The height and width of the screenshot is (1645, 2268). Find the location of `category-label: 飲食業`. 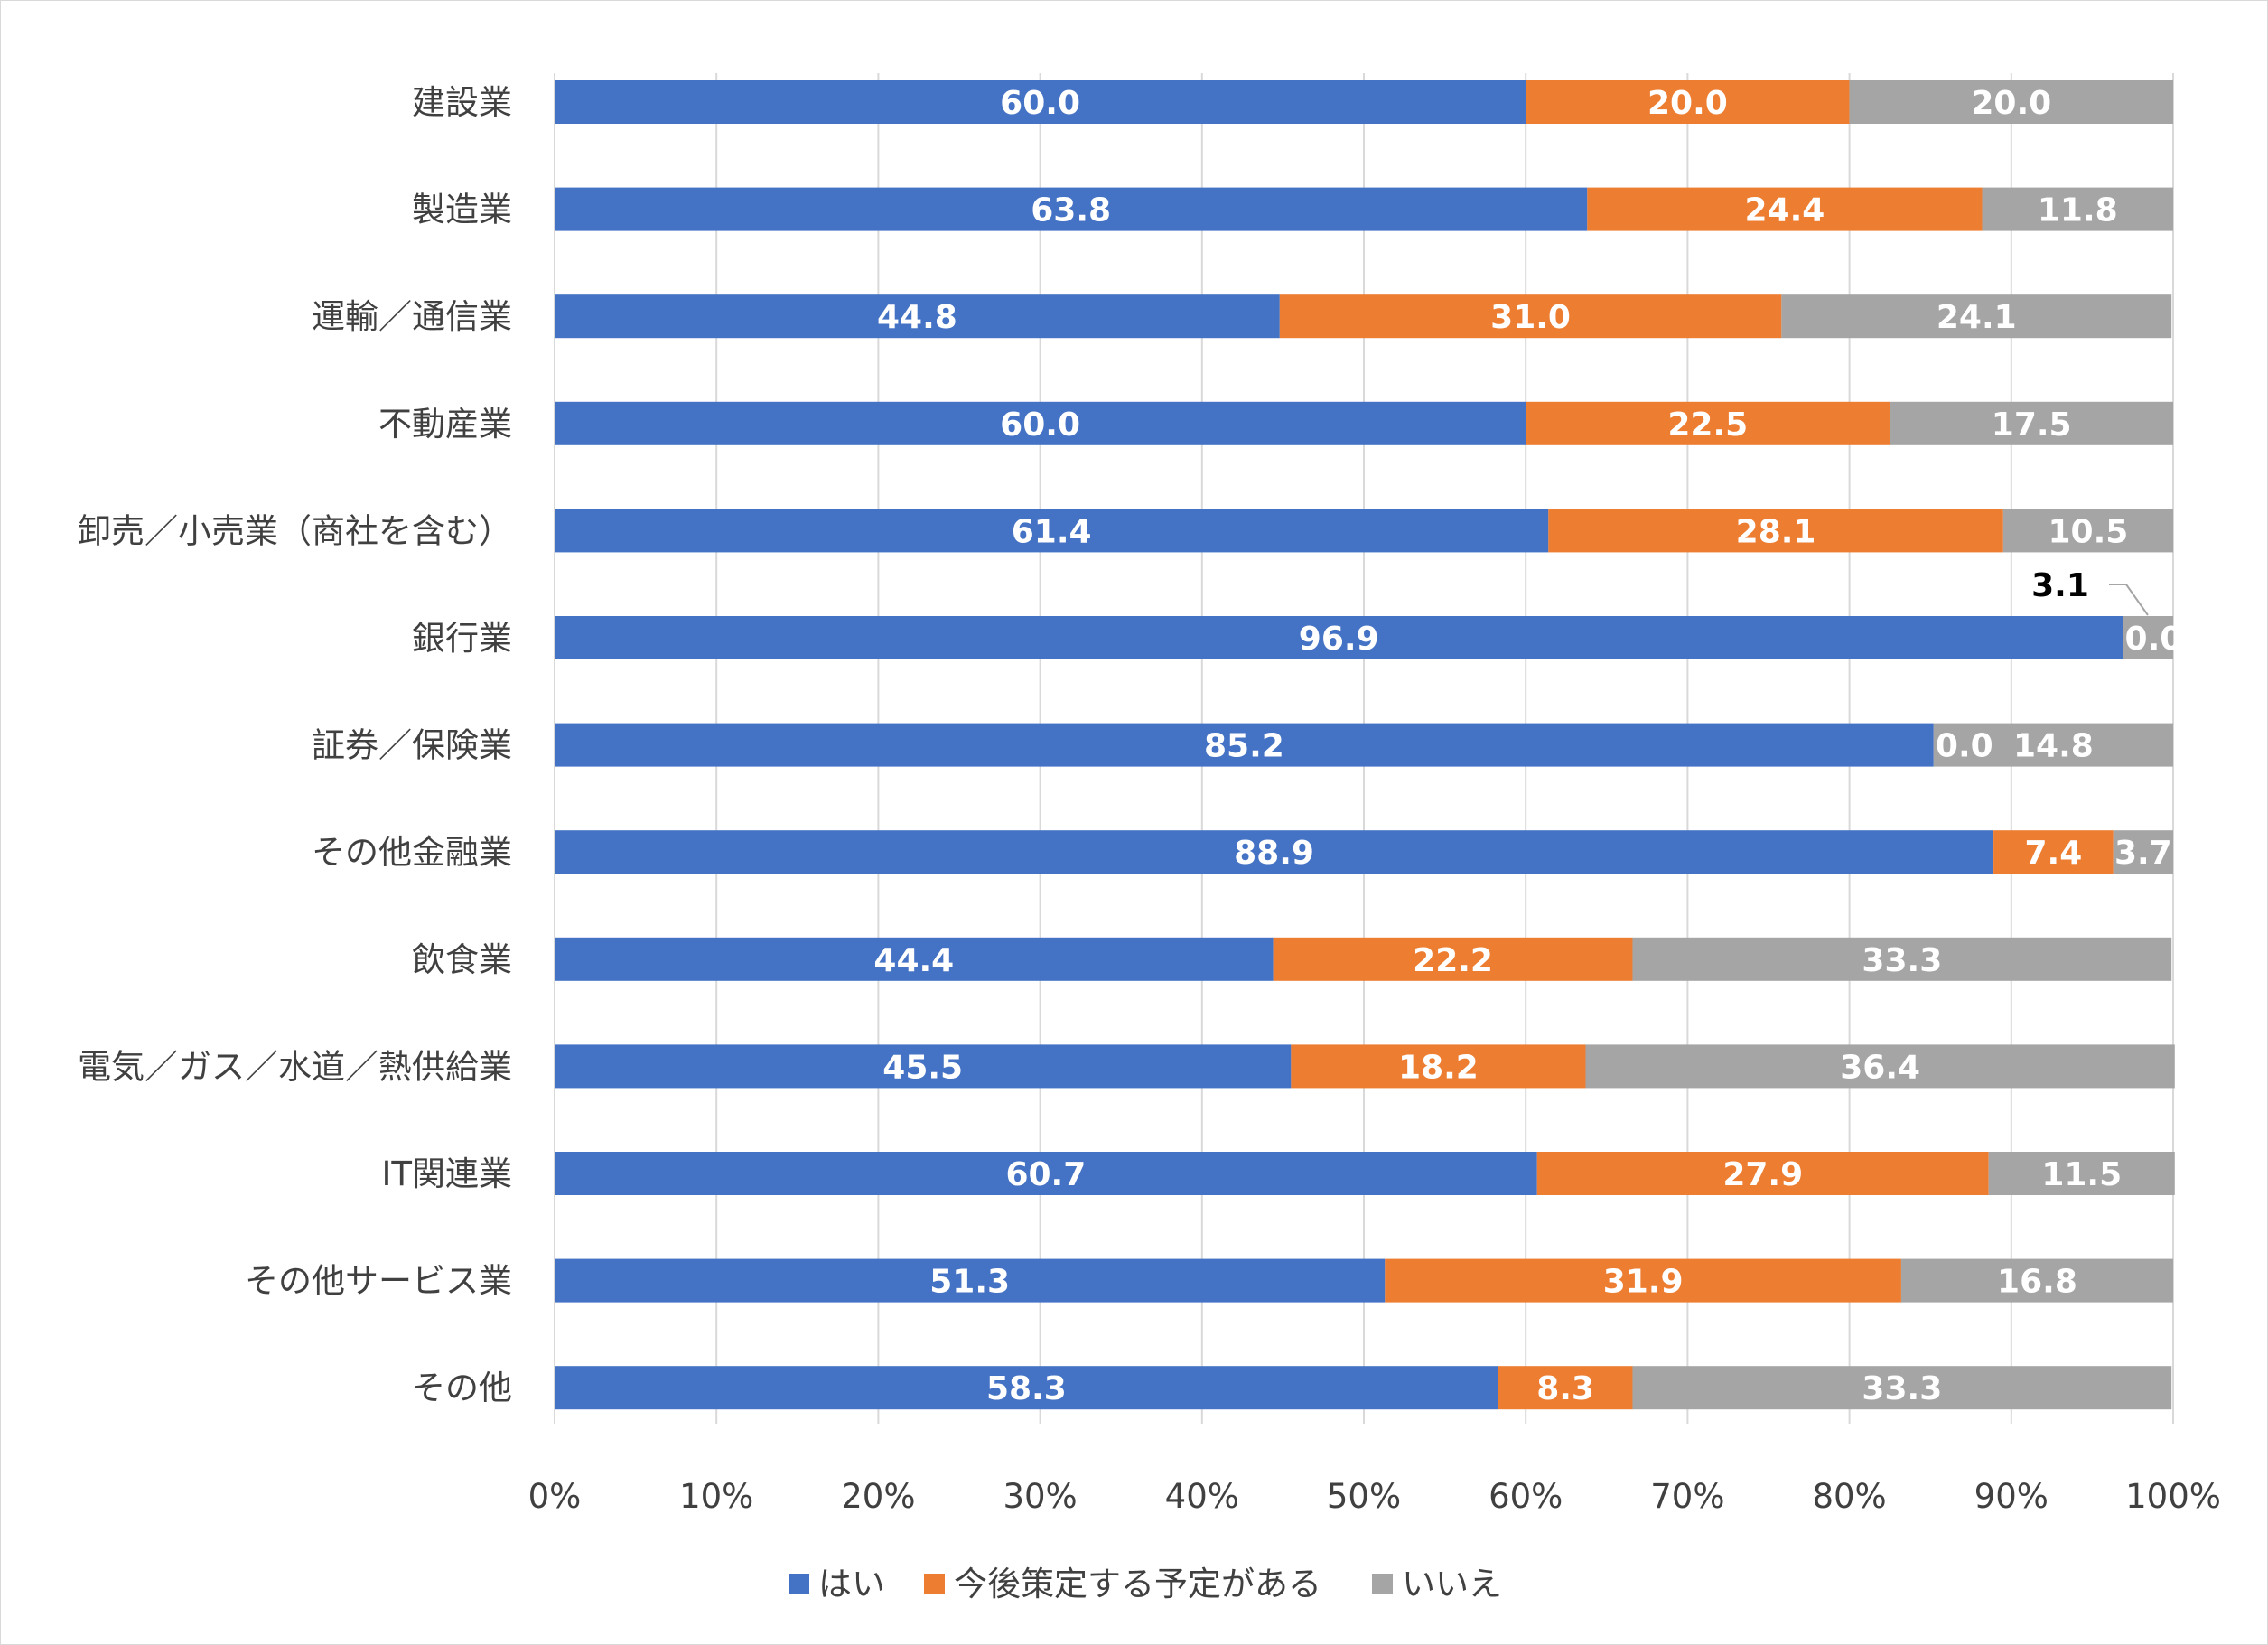

category-label: 飲食業 is located at coordinates (462, 960).